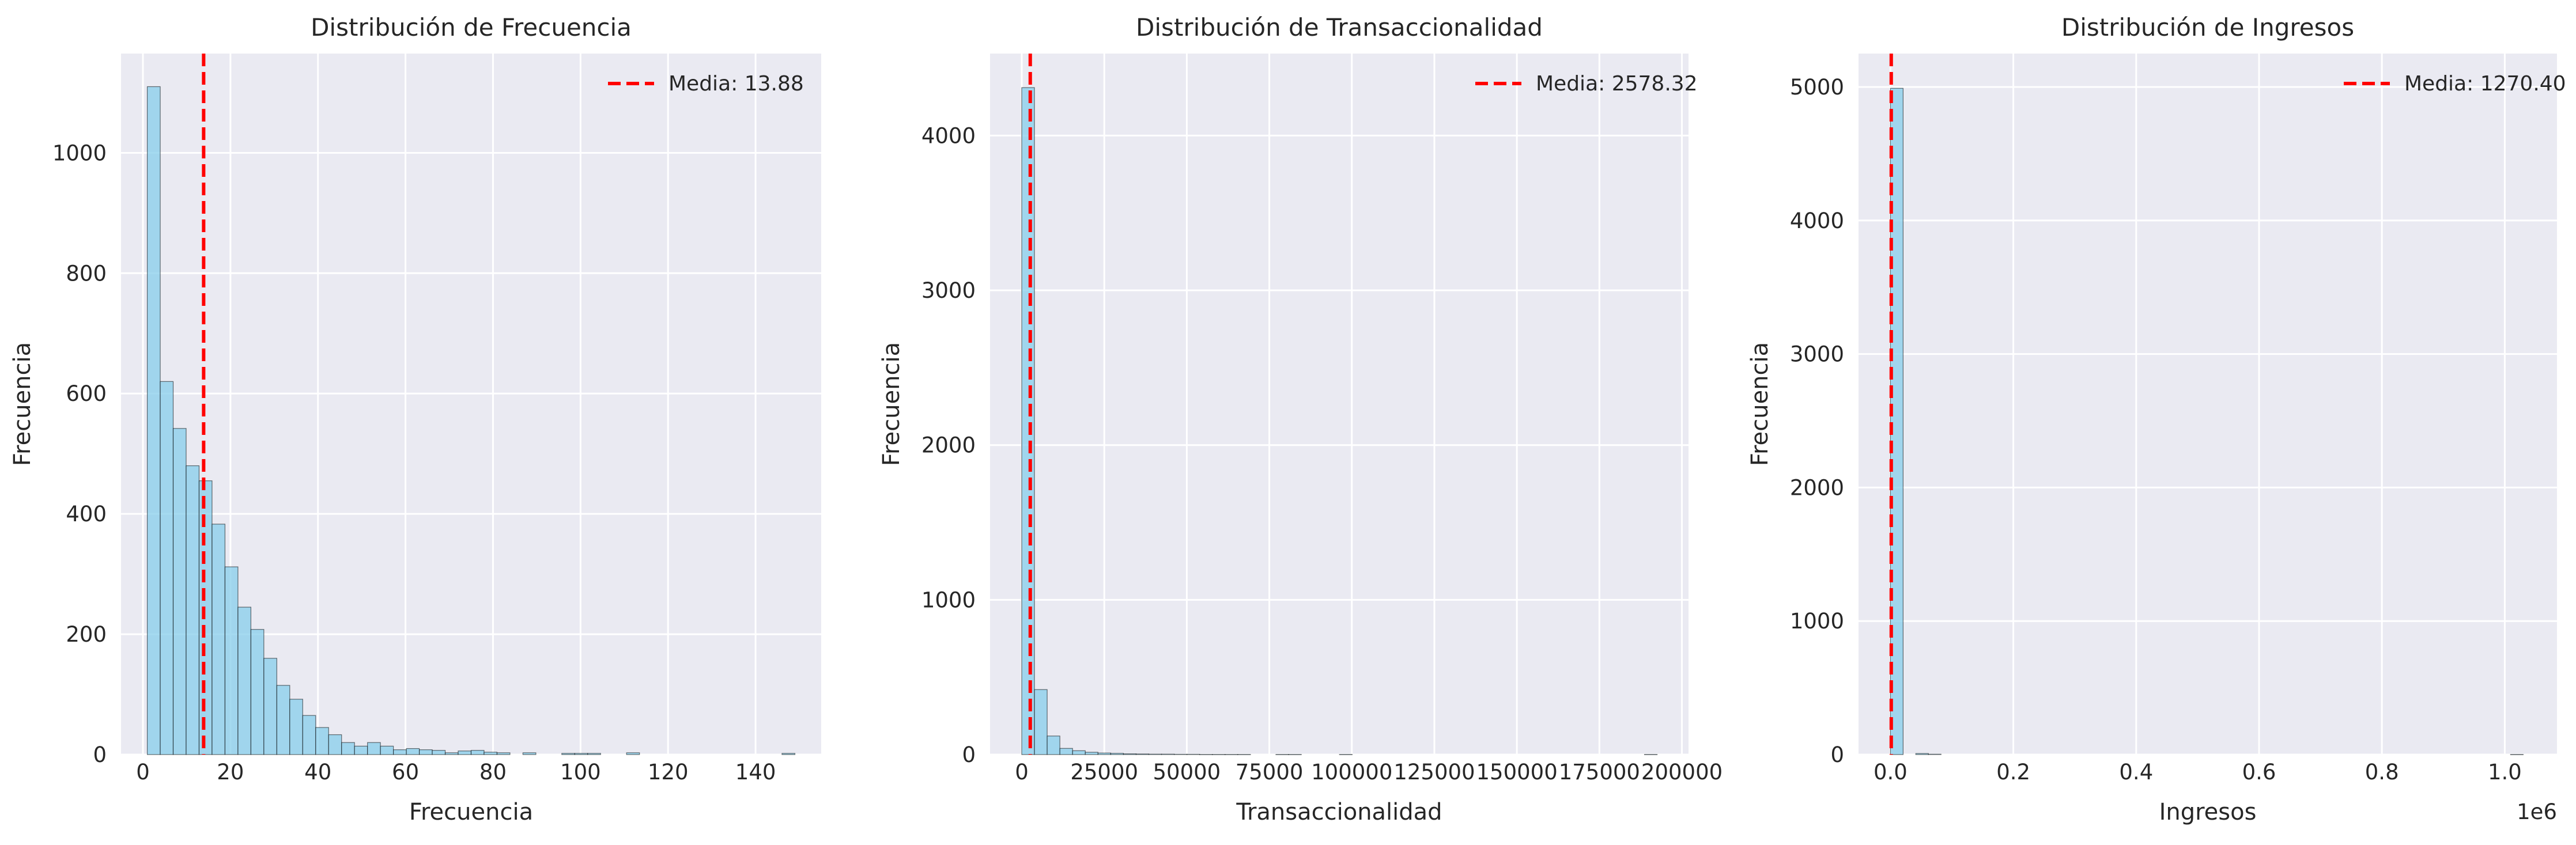 The height and width of the screenshot is (845, 2576). I want to click on x-tick-label: 0.0, so click(1891, 772).